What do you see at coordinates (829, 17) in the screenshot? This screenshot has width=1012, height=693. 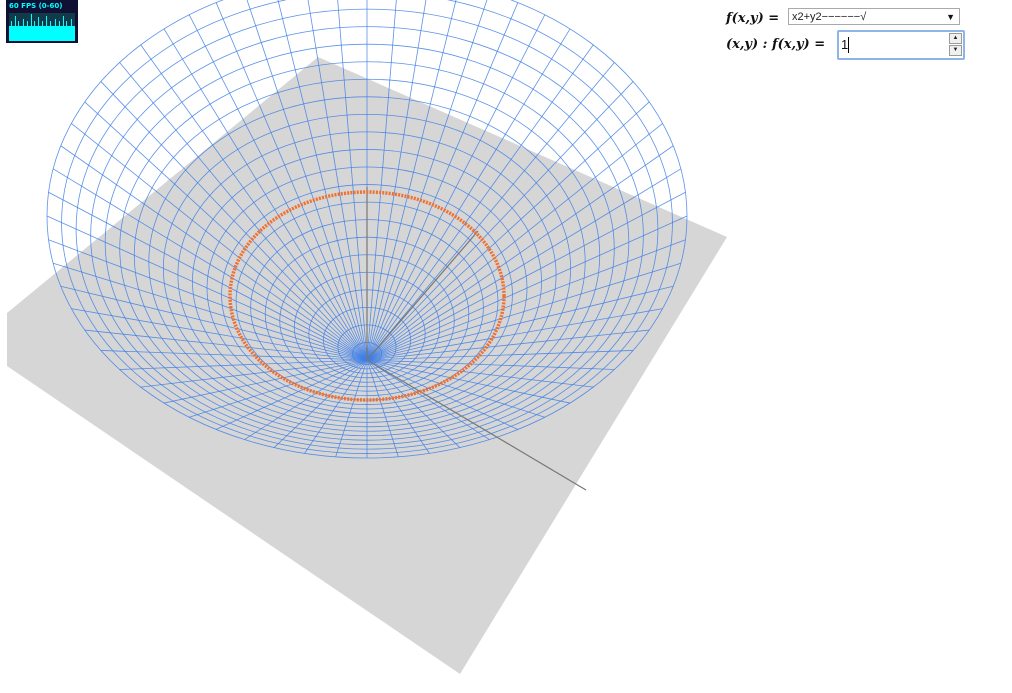 I see `function-select-value: x2+y2−−−−−−√` at bounding box center [829, 17].